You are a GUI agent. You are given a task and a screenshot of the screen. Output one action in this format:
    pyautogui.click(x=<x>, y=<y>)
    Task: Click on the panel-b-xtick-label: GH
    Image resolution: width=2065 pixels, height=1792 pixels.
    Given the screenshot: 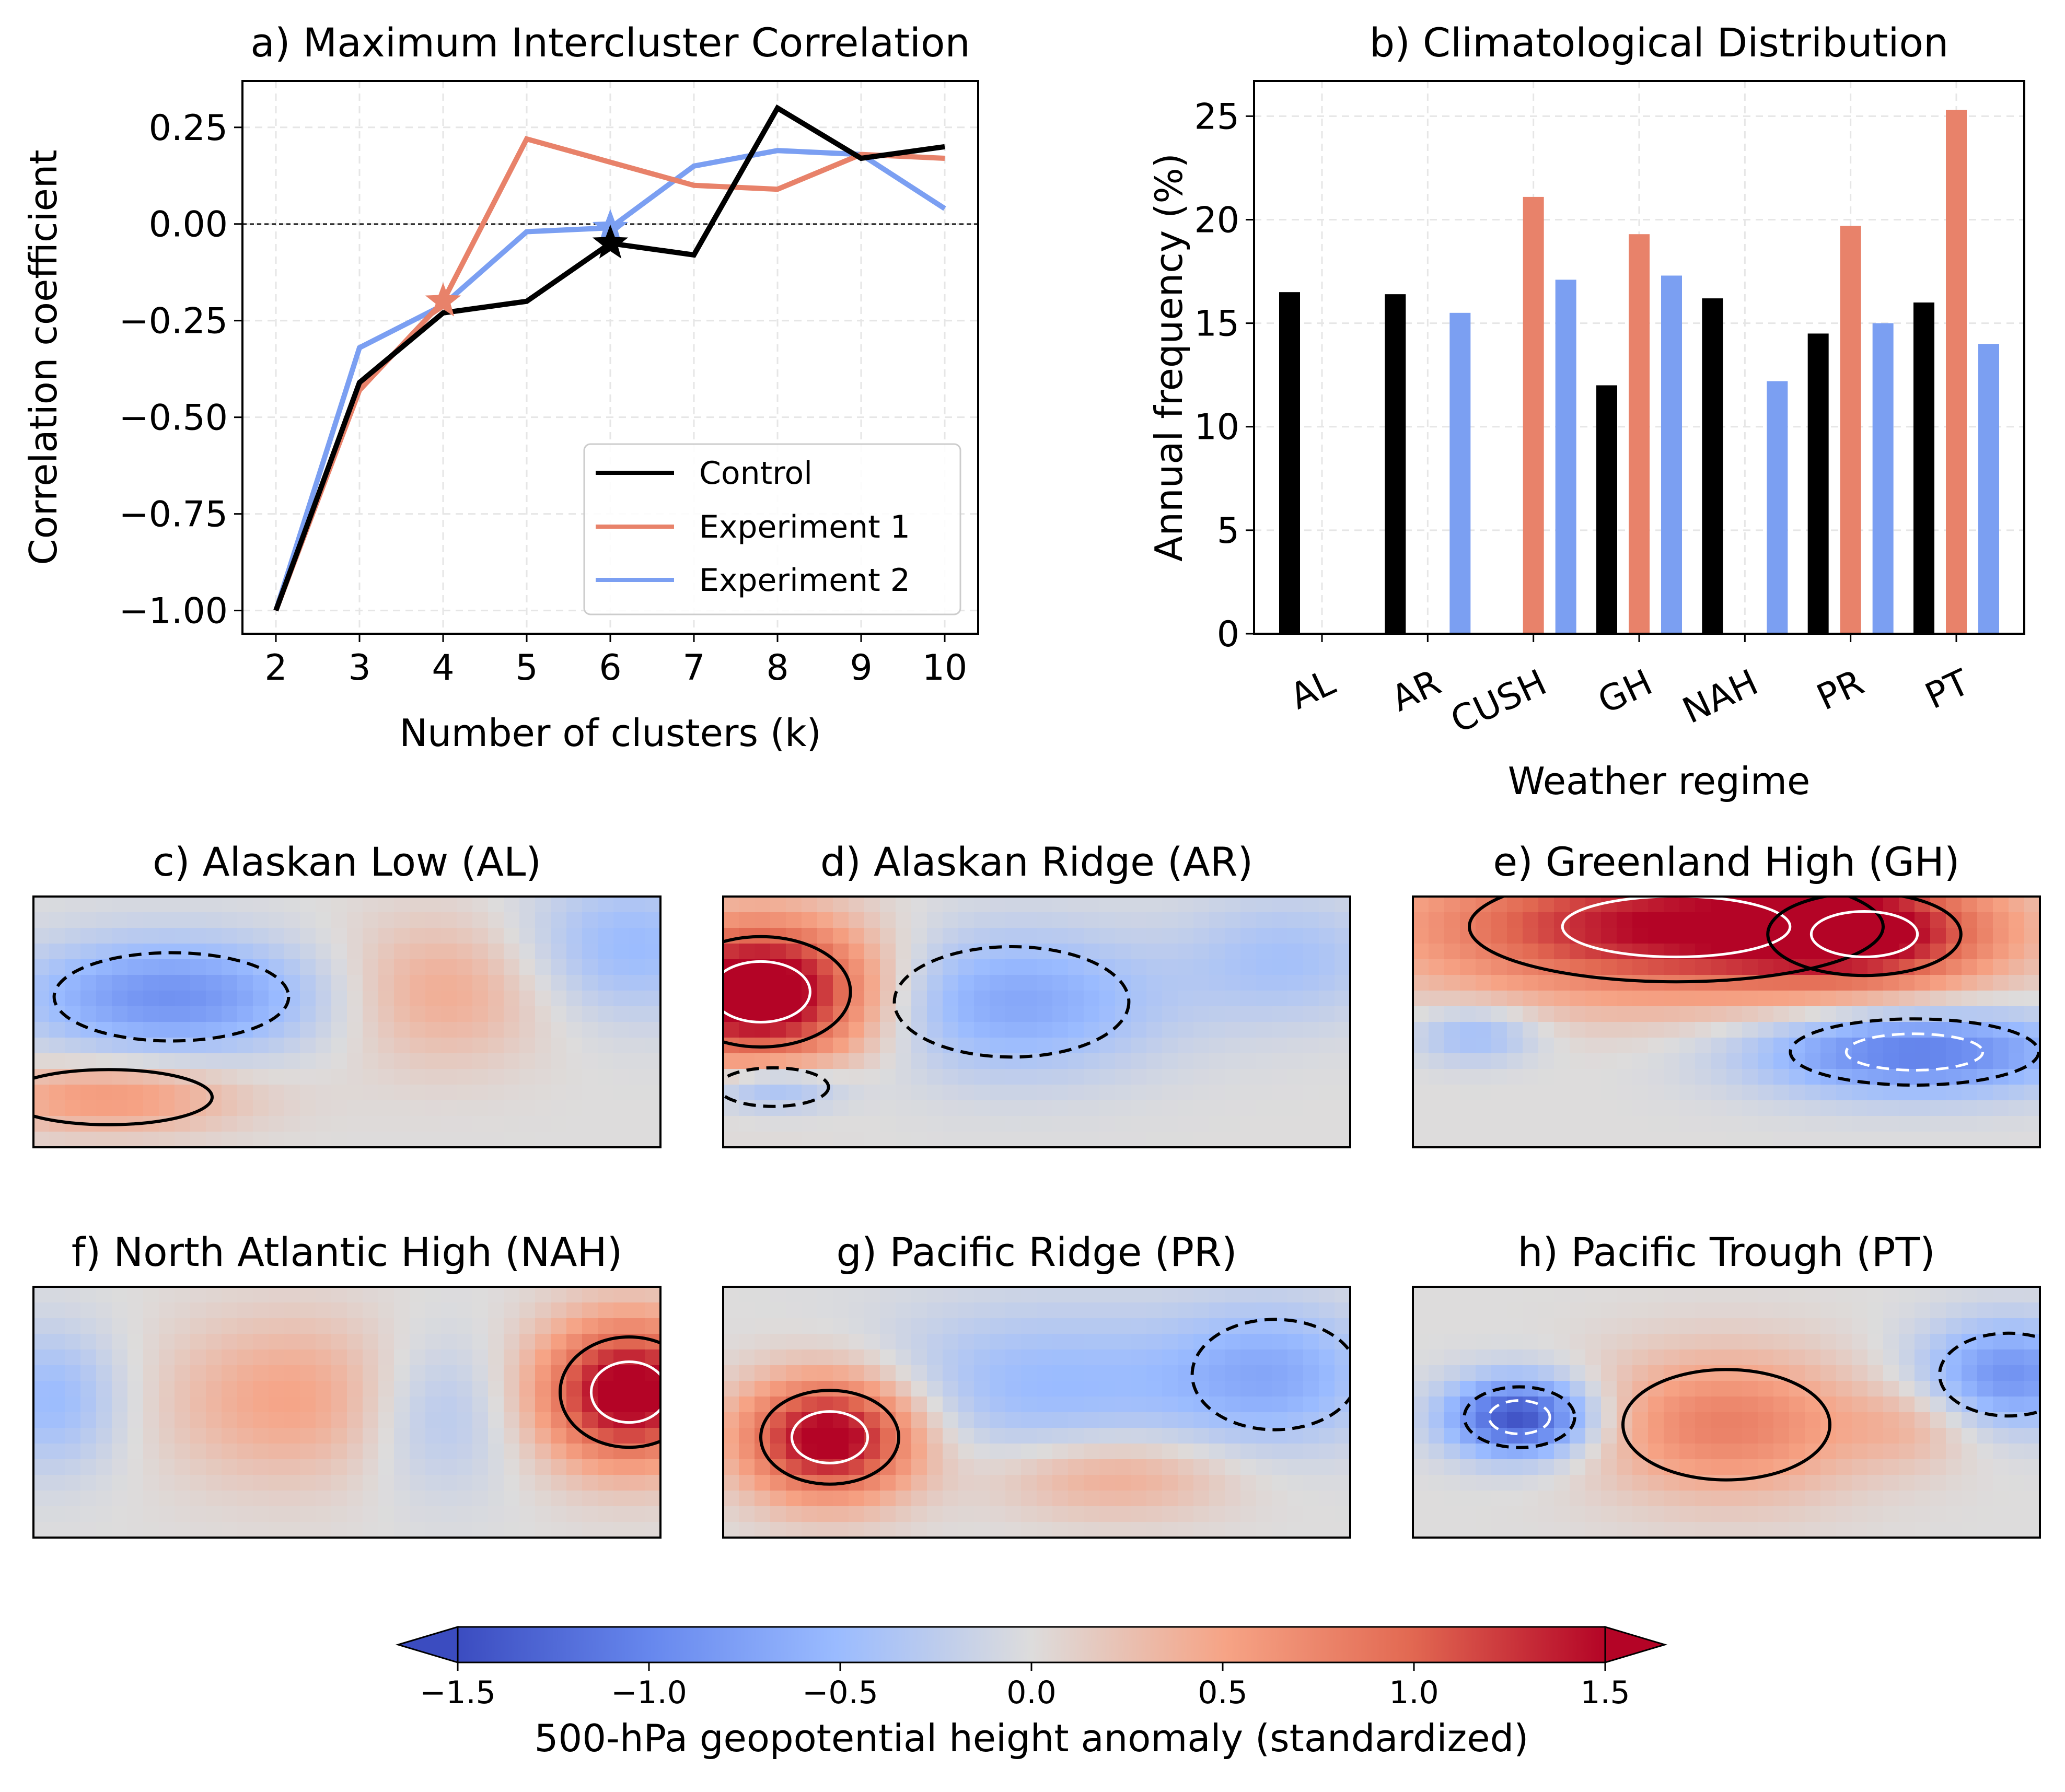 What is the action you would take?
    pyautogui.click(x=1625, y=692)
    